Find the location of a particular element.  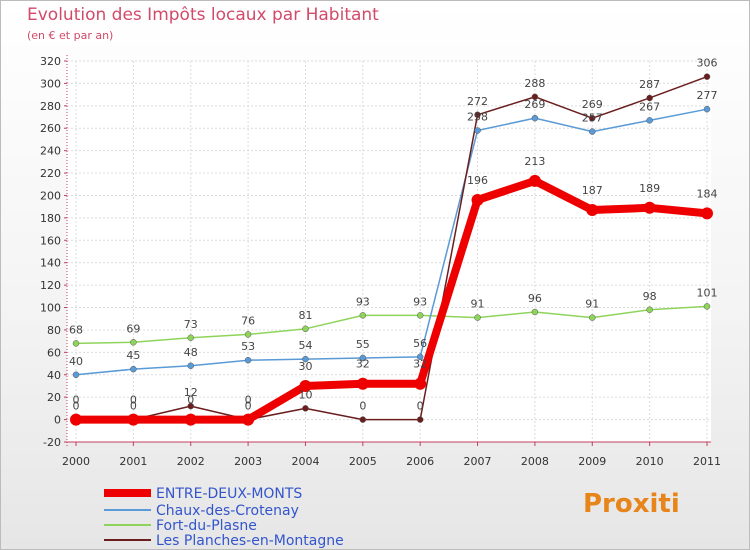

data-label-series-1: 53 is located at coordinates (248, 346).